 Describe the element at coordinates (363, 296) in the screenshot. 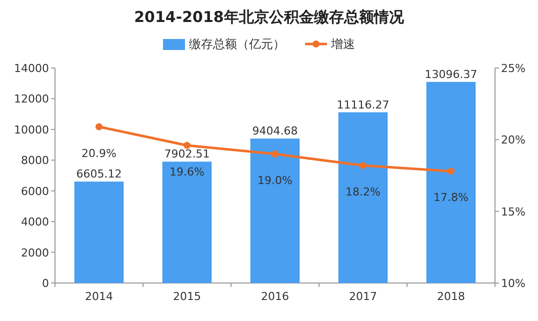

I see `x-tick-label: 2017` at that location.